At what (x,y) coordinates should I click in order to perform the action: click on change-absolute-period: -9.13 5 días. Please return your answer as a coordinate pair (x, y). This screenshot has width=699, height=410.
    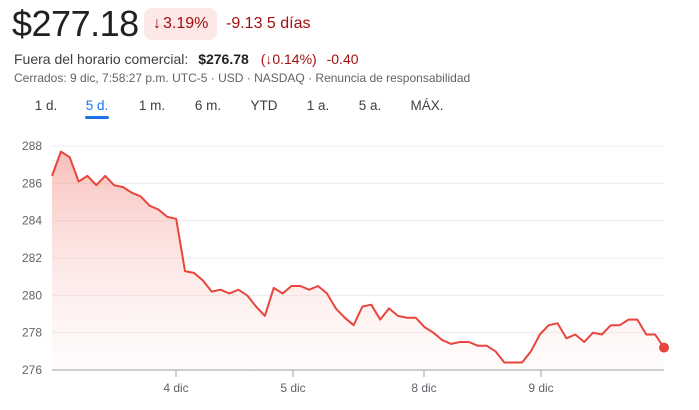
    Looking at the image, I should click on (268, 23).